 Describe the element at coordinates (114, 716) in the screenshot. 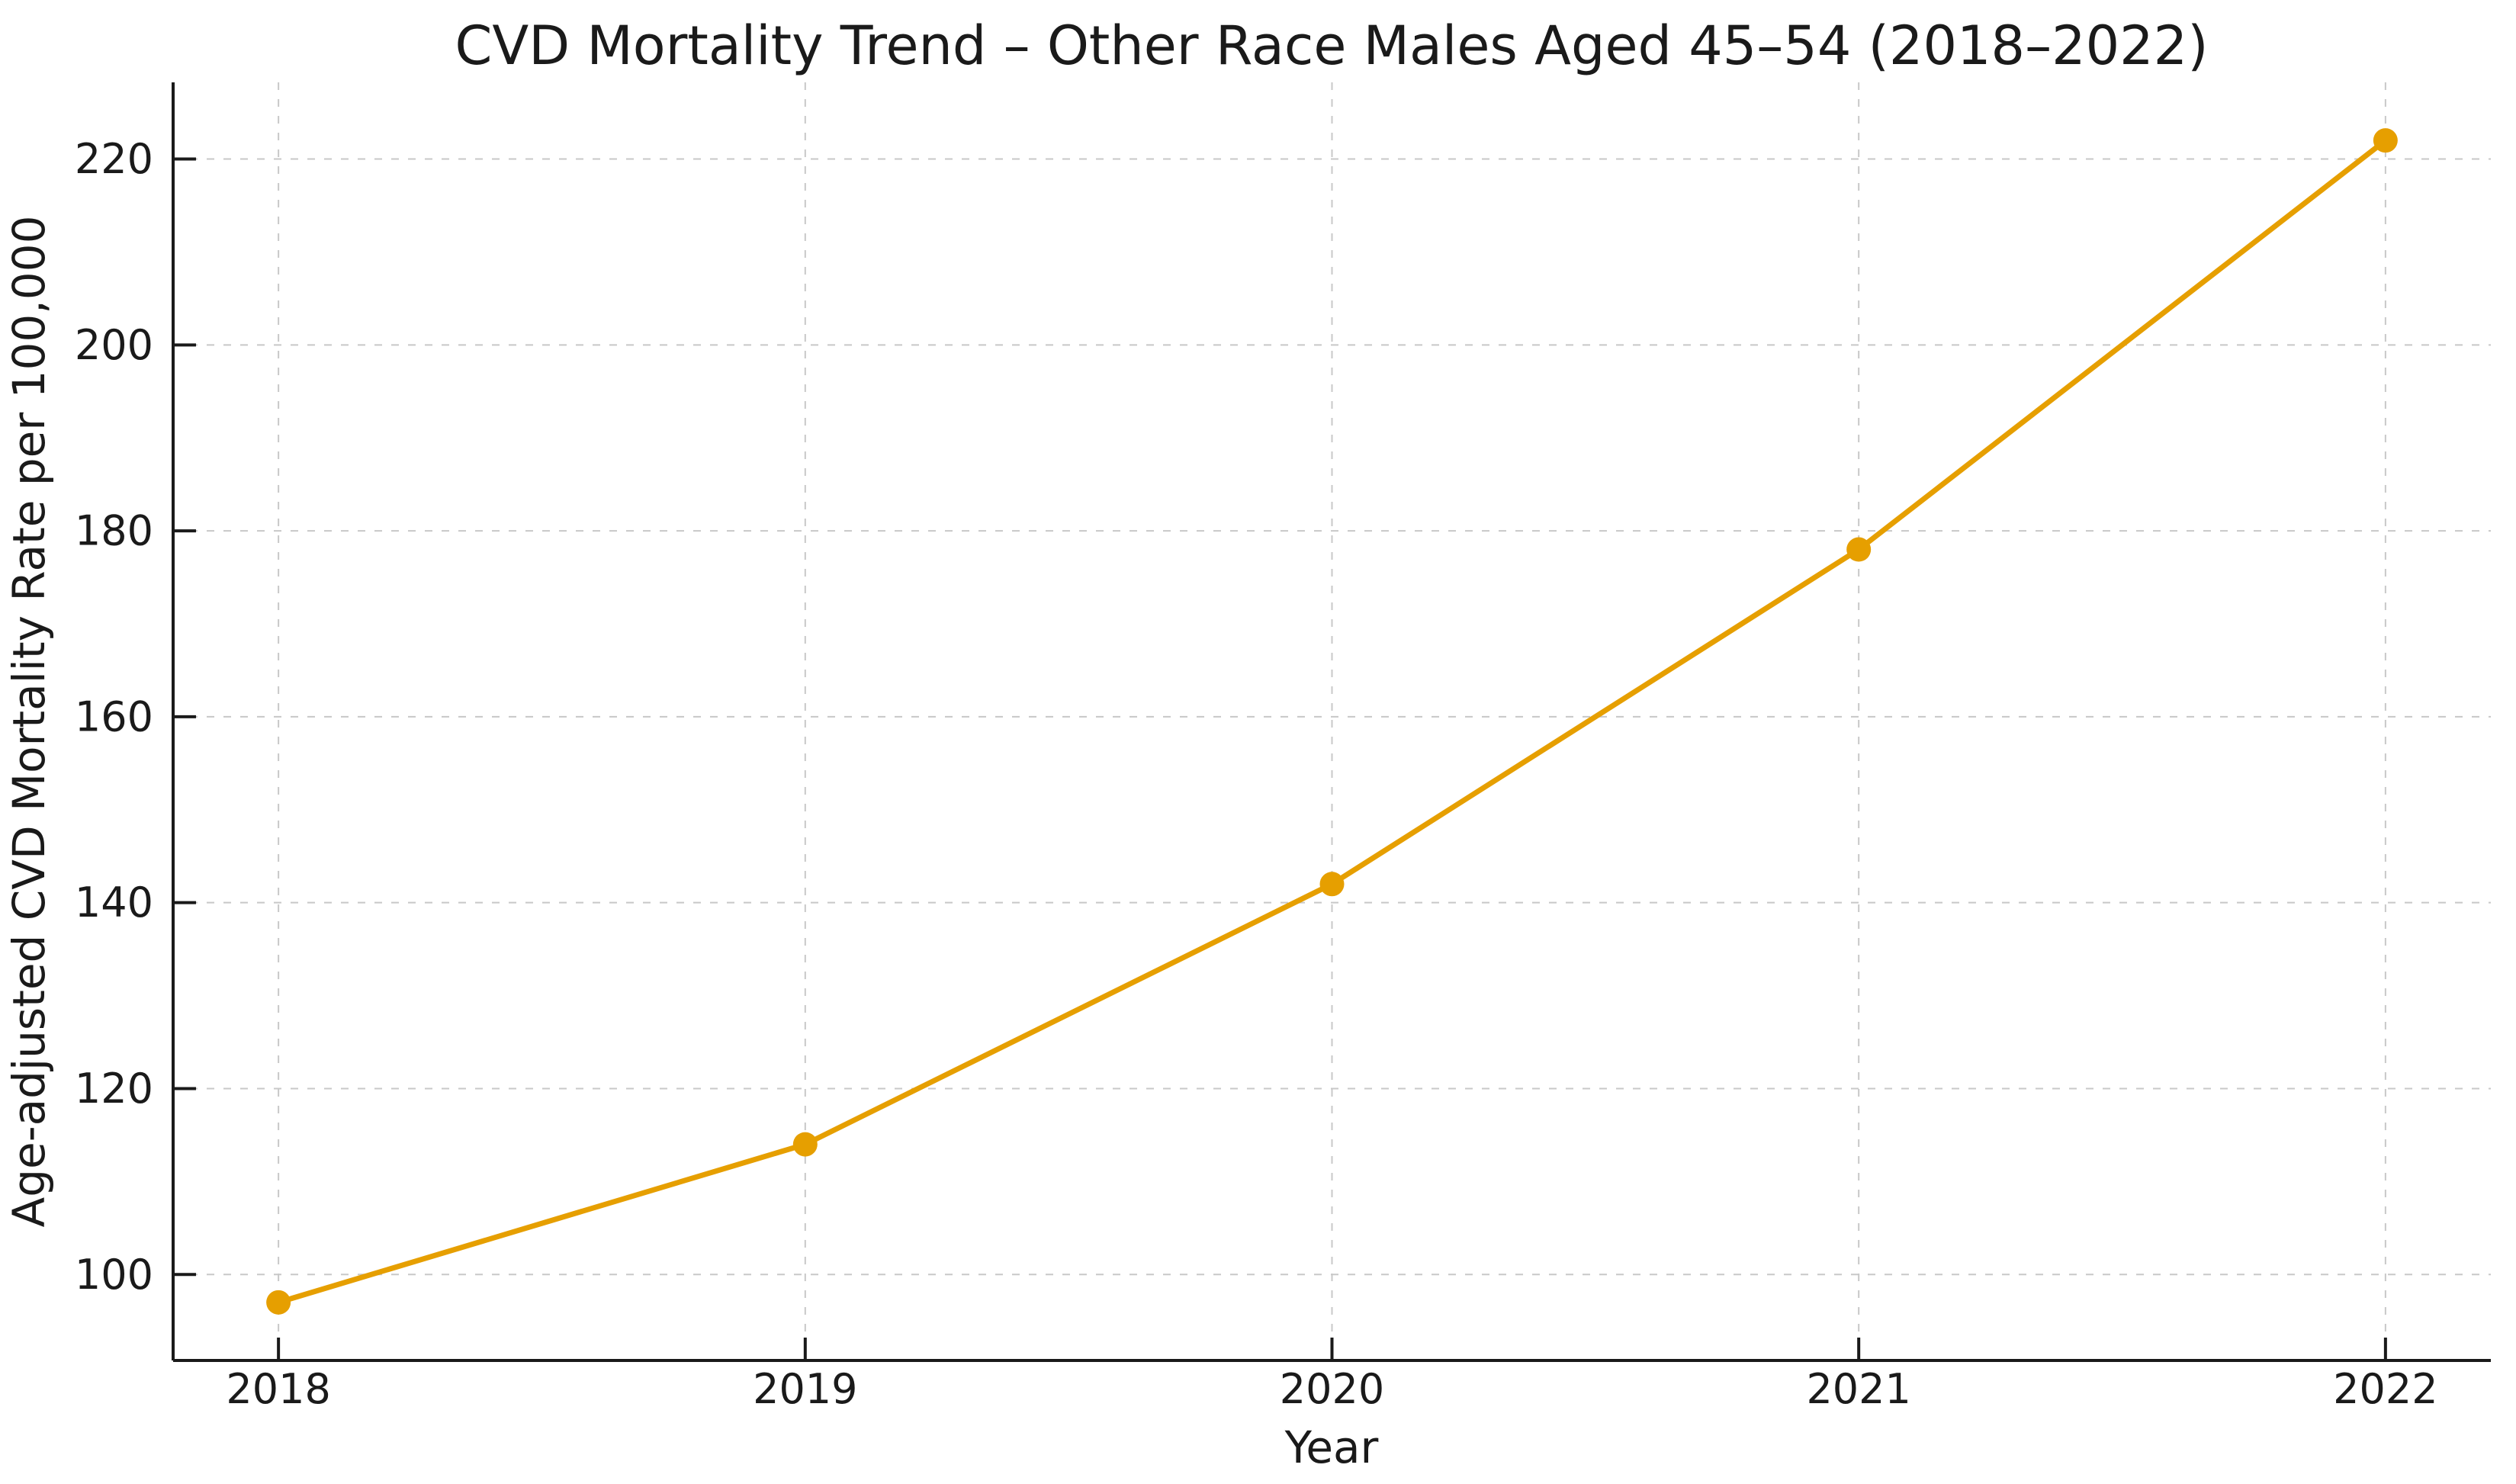

I see `y-tick-label: 160` at that location.